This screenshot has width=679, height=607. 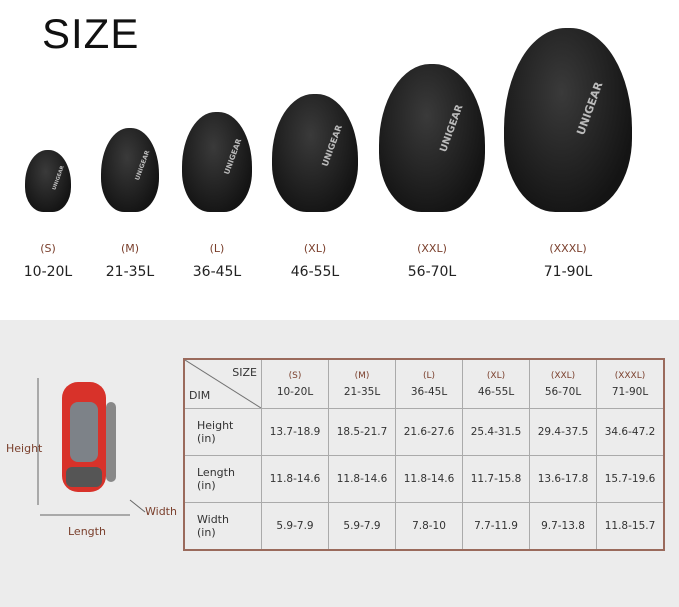 What do you see at coordinates (429, 391) in the screenshot?
I see `volume: 36-45L` at bounding box center [429, 391].